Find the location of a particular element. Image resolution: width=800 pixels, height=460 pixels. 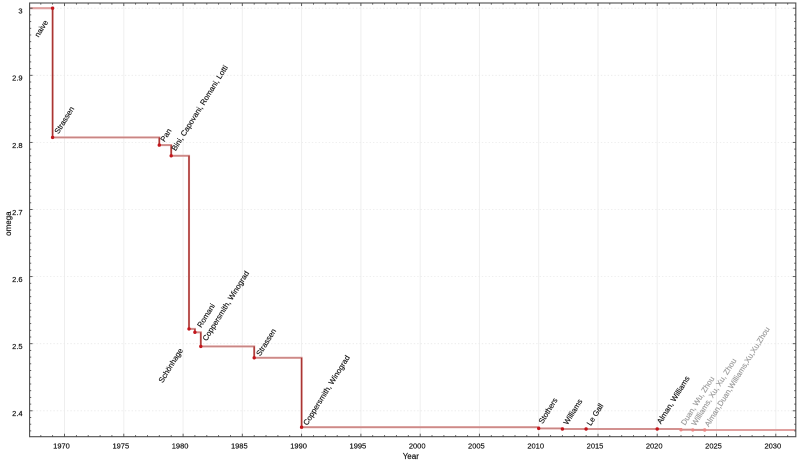

svg-text: 2020 is located at coordinates (654, 446).